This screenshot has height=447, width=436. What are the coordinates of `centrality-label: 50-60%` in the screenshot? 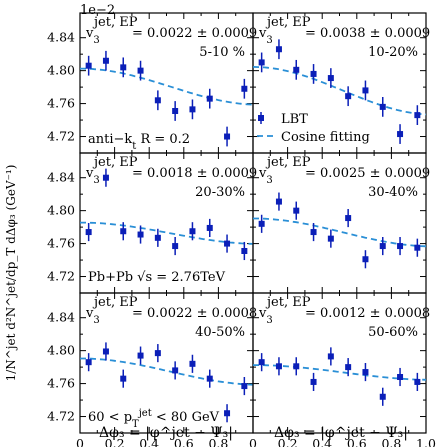 It's located at (393, 332).